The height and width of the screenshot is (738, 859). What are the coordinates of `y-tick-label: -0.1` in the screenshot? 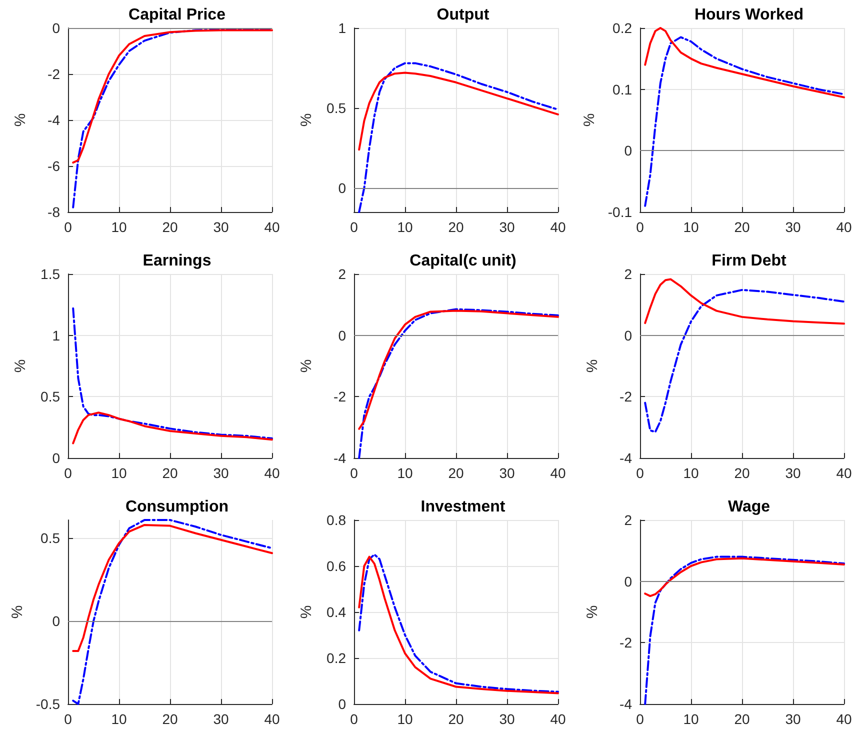 It's located at (620, 212).